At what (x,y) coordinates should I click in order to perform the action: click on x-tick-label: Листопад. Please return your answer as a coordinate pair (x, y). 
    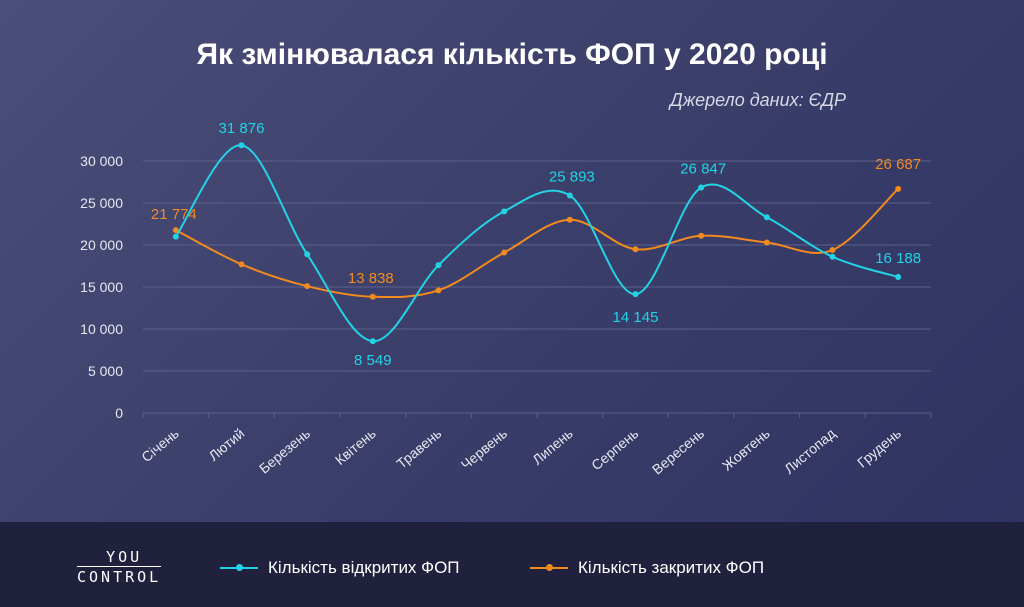
    Looking at the image, I should click on (809, 451).